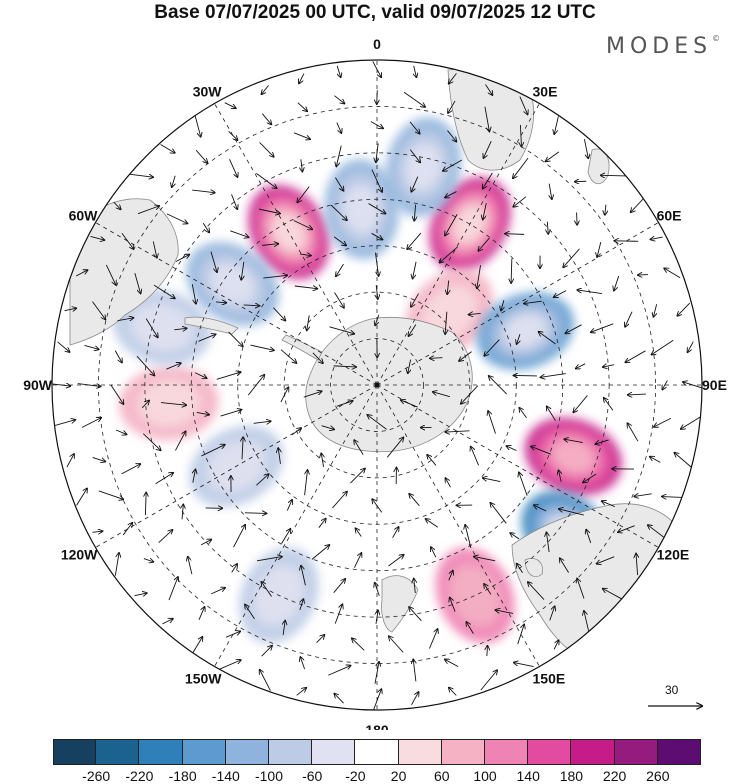  What do you see at coordinates (714, 385) in the screenshot?
I see `longitude-label: 90E` at bounding box center [714, 385].